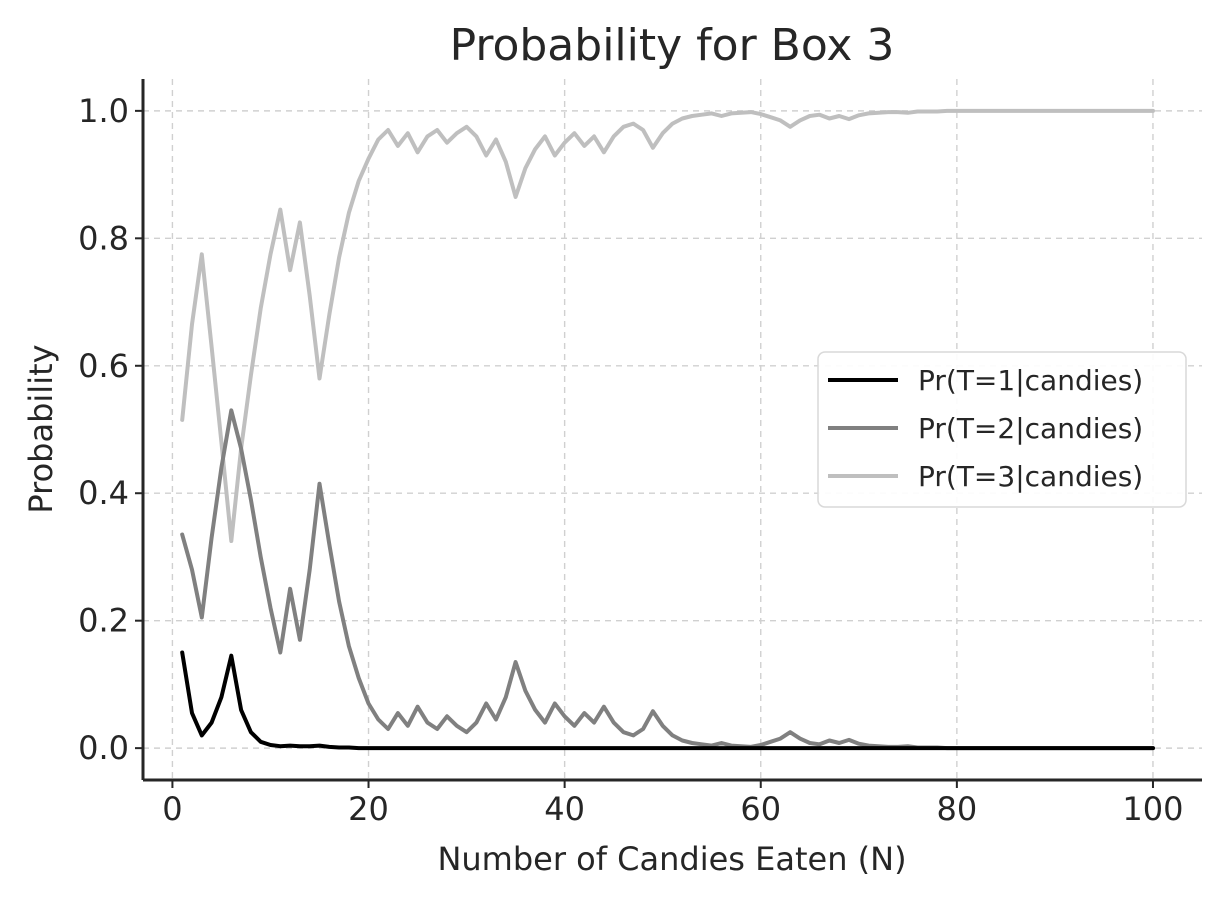  I want to click on series-line-t1, so click(667, 700).